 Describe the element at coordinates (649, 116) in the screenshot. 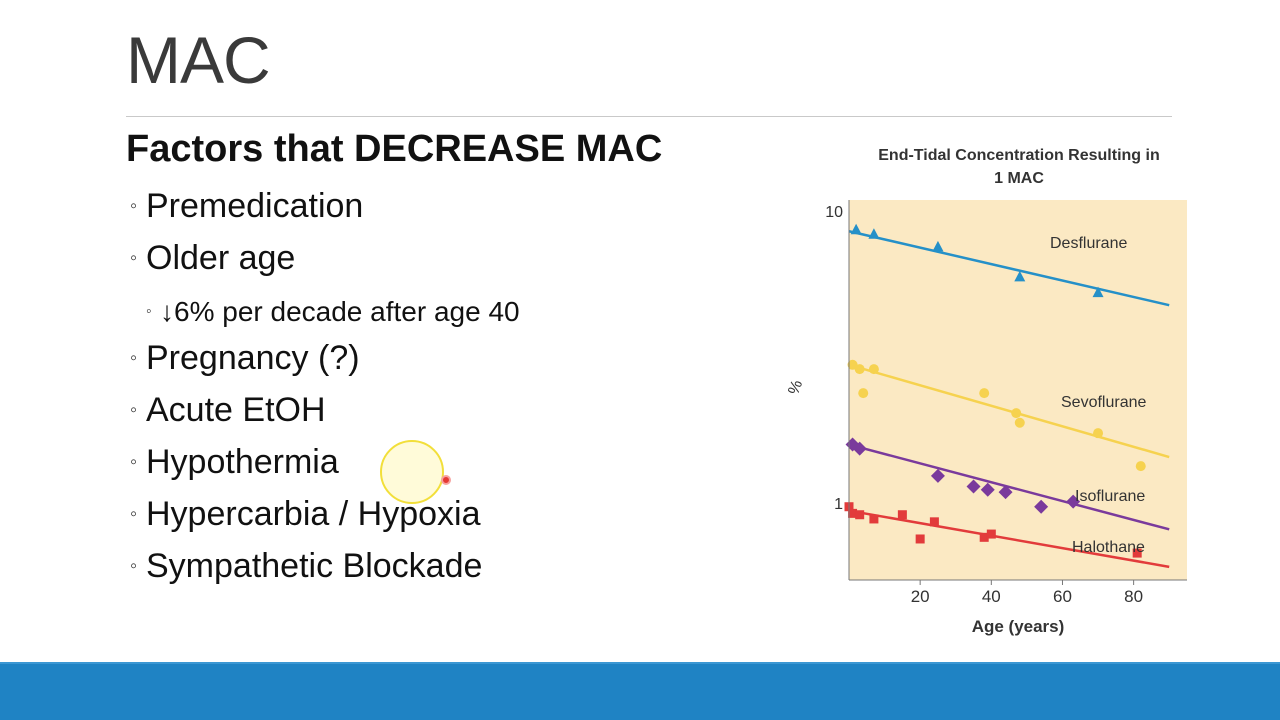

I see `title-divider` at that location.